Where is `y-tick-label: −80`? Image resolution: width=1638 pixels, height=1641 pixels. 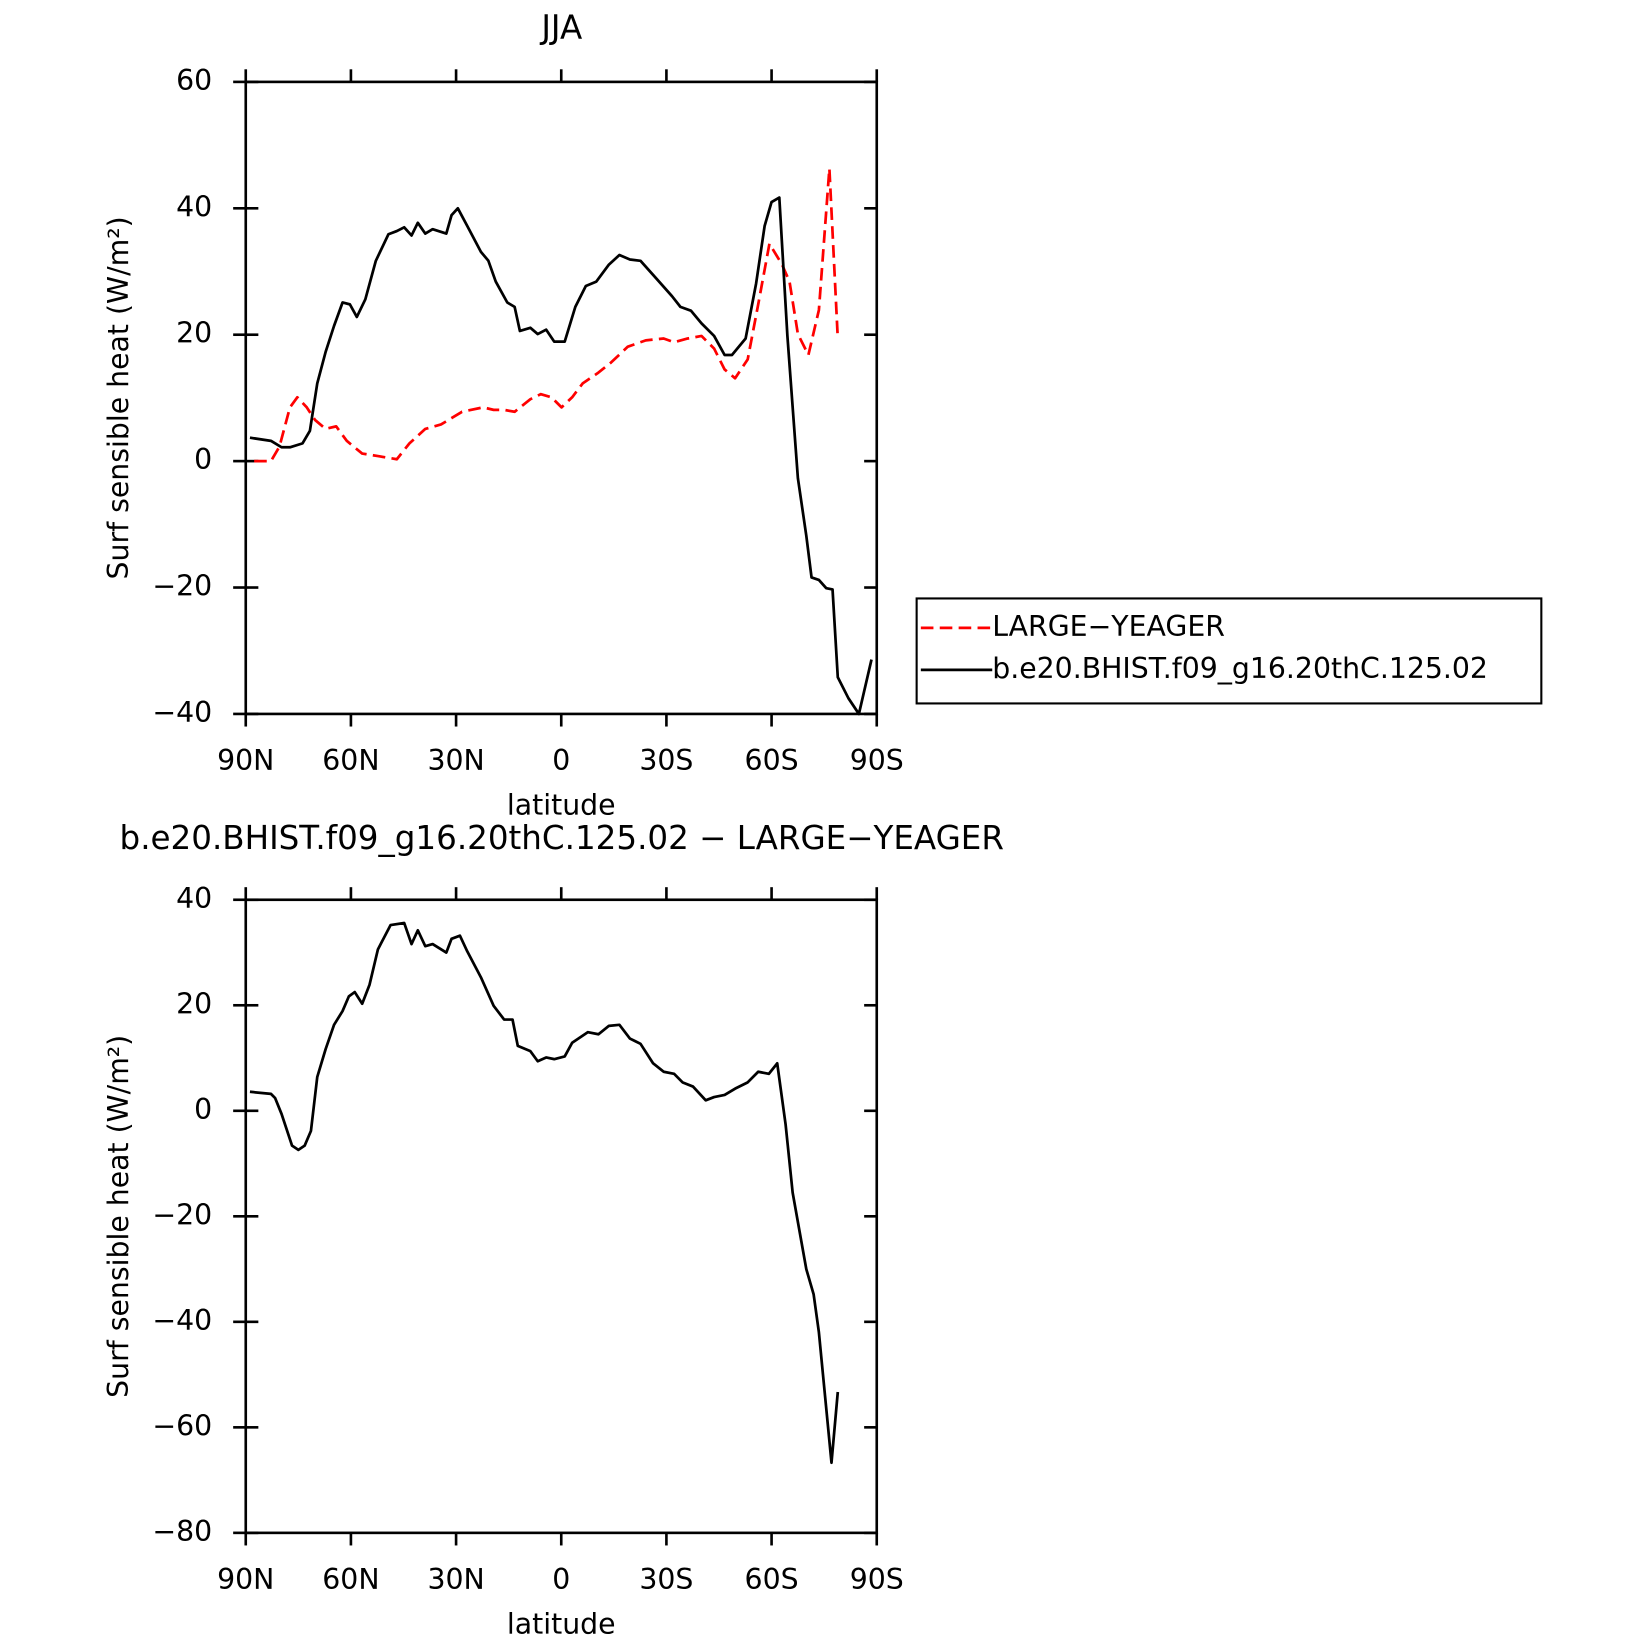
y-tick-label: −80 is located at coordinates (182, 1531).